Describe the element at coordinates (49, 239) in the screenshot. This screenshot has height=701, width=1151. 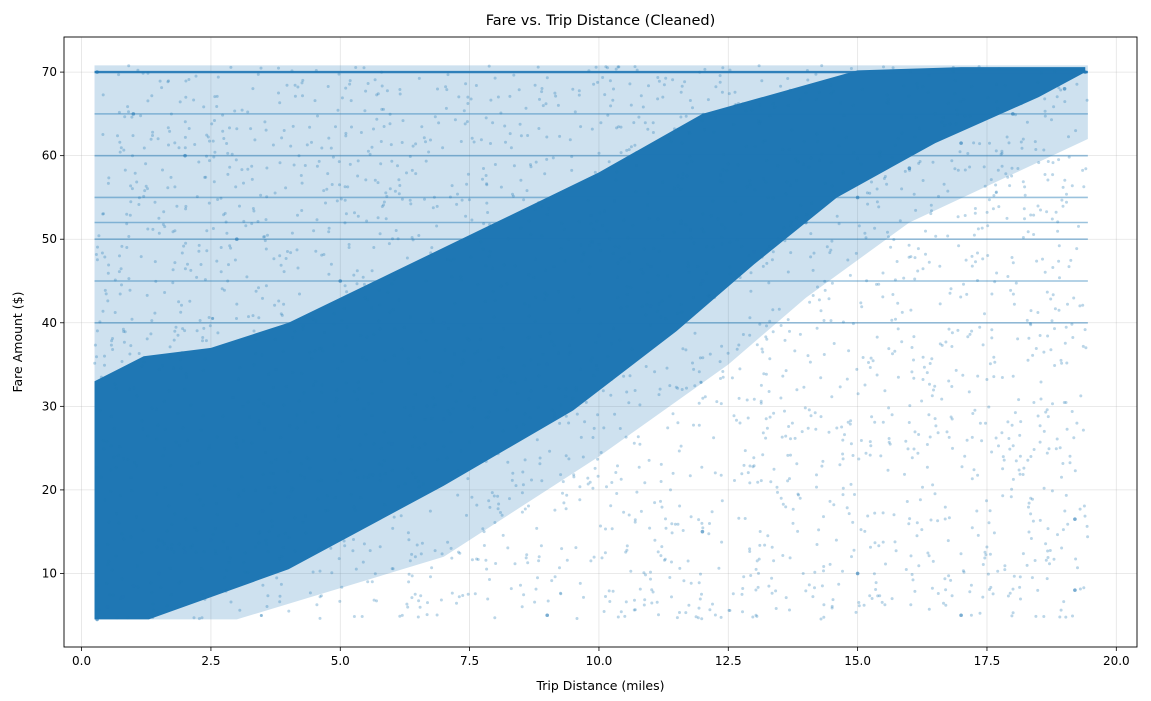
I see `y-tick-label: 50` at that location.